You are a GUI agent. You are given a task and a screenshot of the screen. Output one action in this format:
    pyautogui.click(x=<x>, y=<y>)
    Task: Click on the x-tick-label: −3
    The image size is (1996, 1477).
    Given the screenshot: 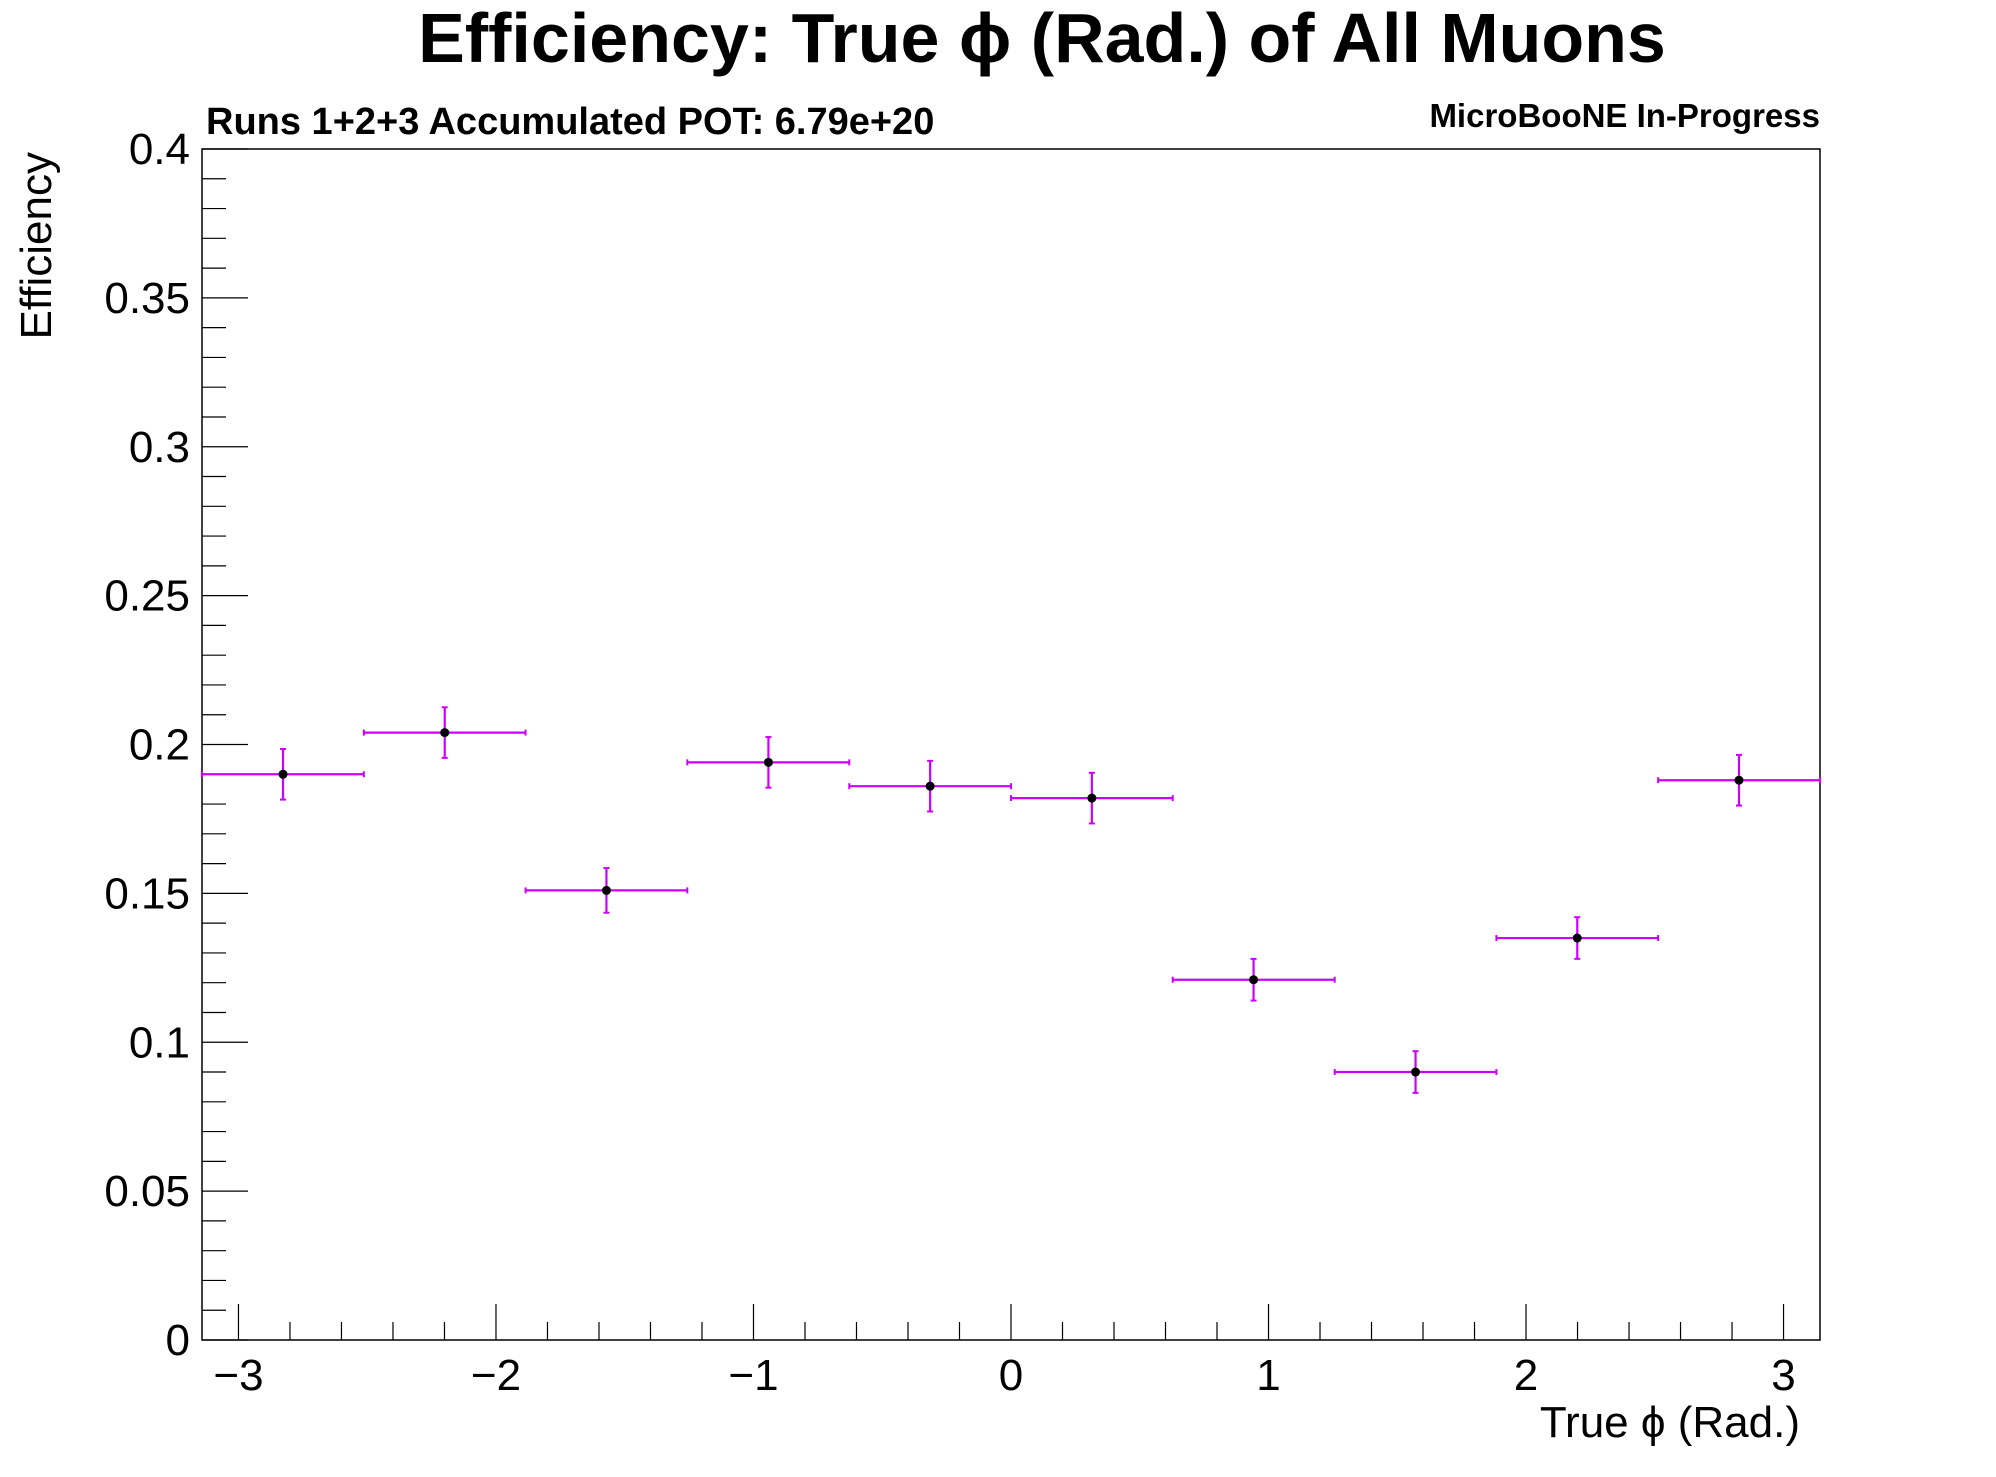 What is the action you would take?
    pyautogui.click(x=238, y=1375)
    